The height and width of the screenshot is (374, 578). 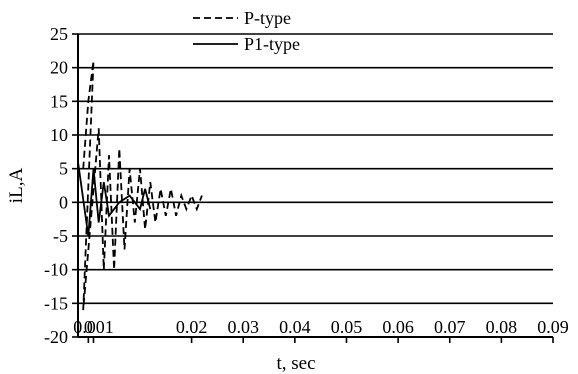 I want to click on x-tick-label: 0.03, so click(x=243, y=327).